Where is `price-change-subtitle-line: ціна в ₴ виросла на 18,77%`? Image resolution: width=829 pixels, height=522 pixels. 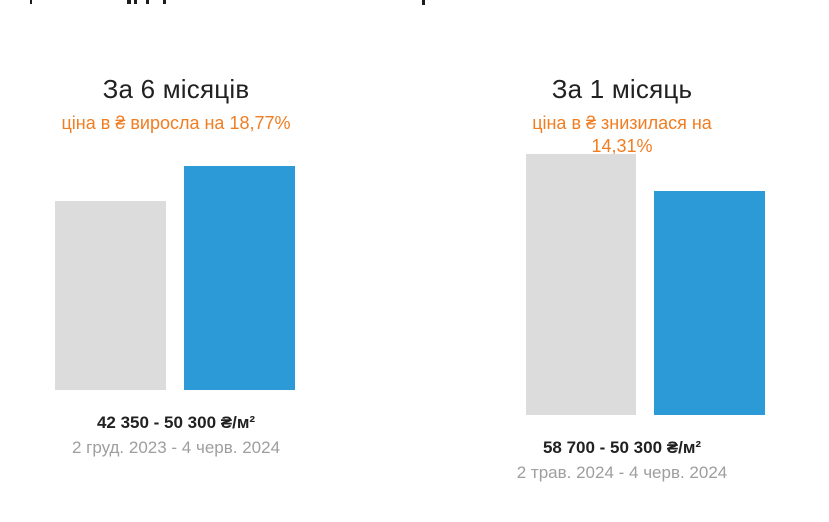
price-change-subtitle-line: ціна в ₴ виросла на 18,77% is located at coordinates (176, 123).